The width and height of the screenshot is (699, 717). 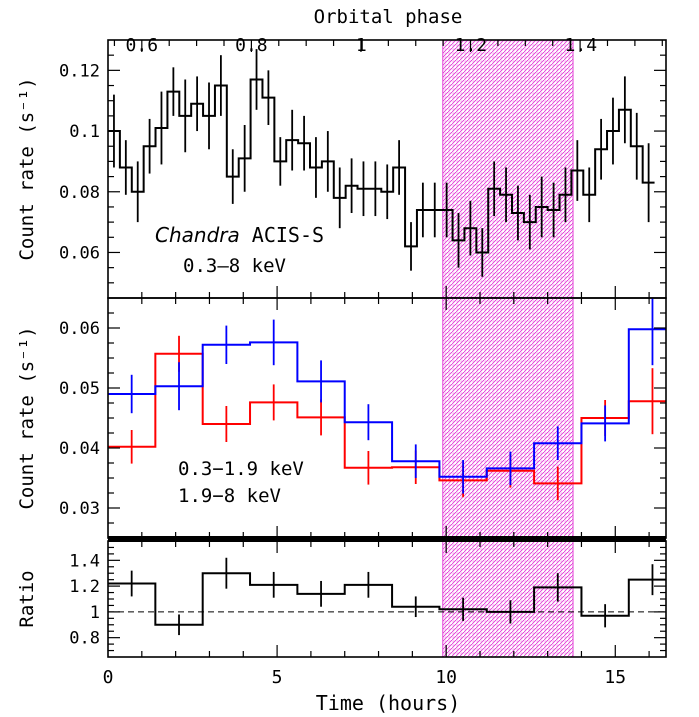 What do you see at coordinates (239, 235) in the screenshot?
I see `instrument-annotation: Chandra ACIS-S` at bounding box center [239, 235].